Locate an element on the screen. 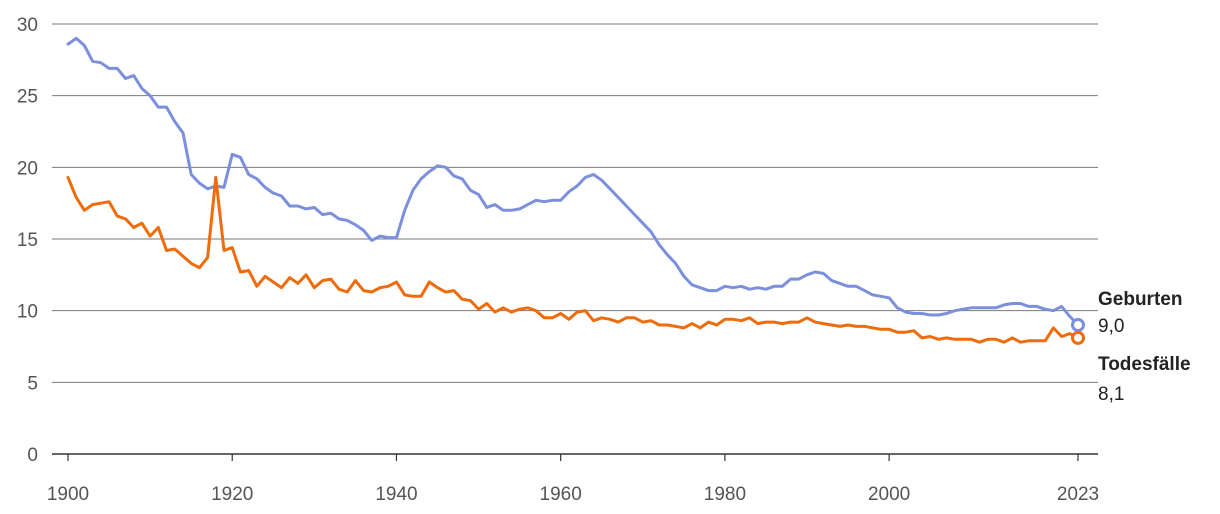  y-tick-label: 10 is located at coordinates (27, 312).